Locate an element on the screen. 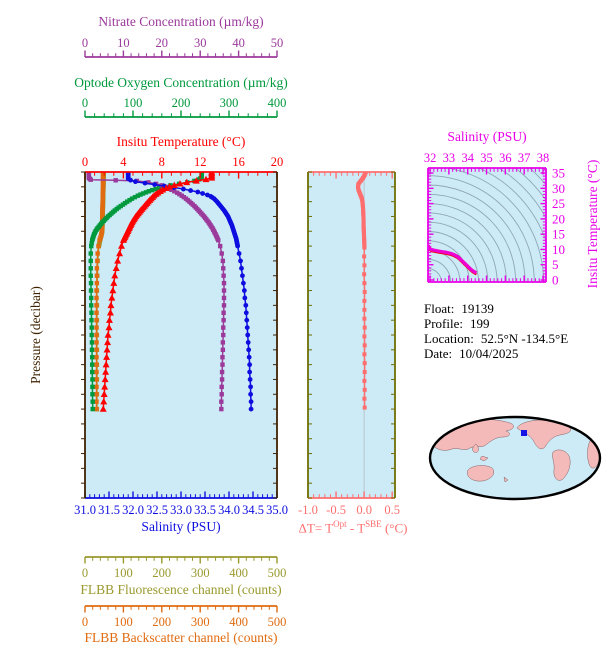 This screenshot has width=609, height=663. svg-text: 32.0 is located at coordinates (133, 510).